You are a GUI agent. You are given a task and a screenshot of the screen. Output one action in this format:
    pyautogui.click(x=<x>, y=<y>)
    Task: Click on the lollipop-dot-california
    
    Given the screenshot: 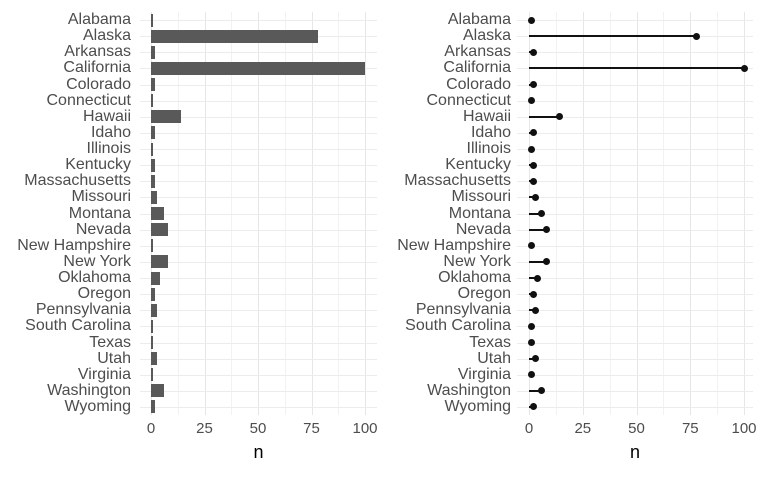 What is the action you would take?
    pyautogui.click(x=744, y=68)
    